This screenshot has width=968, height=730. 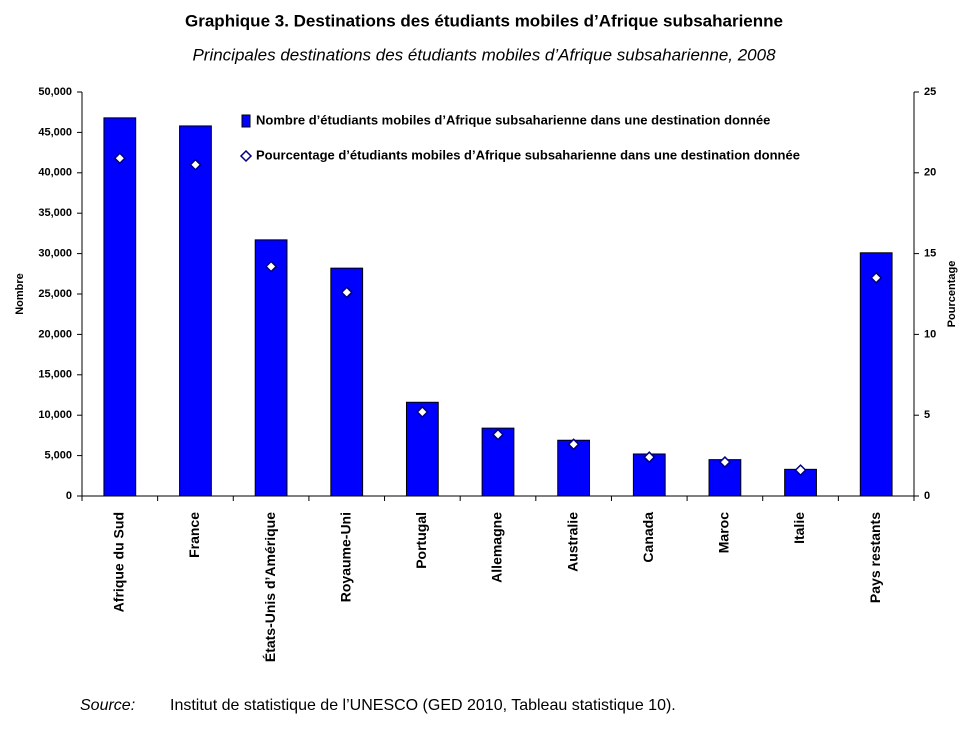 What do you see at coordinates (58, 456) in the screenshot?
I see `y-tick-label: 5,000` at bounding box center [58, 456].